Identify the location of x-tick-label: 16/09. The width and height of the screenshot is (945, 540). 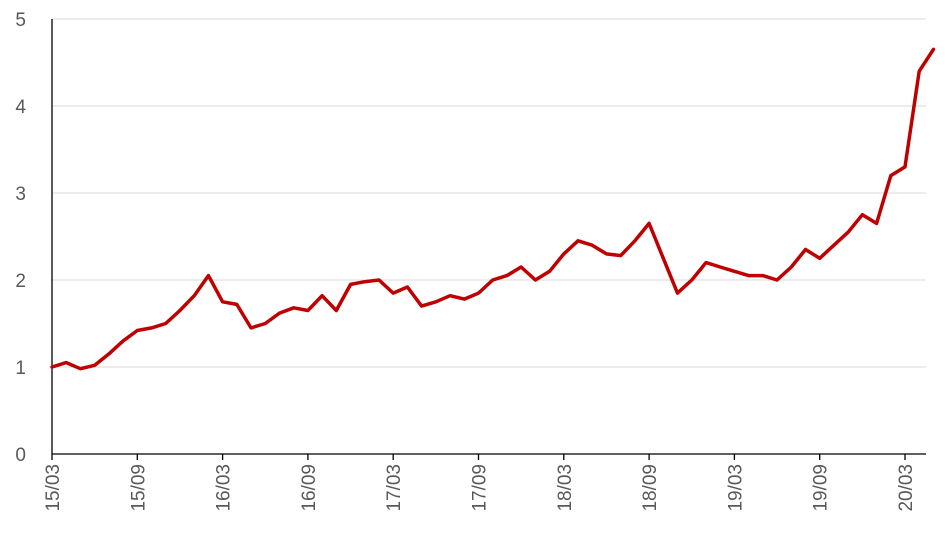
(309, 488).